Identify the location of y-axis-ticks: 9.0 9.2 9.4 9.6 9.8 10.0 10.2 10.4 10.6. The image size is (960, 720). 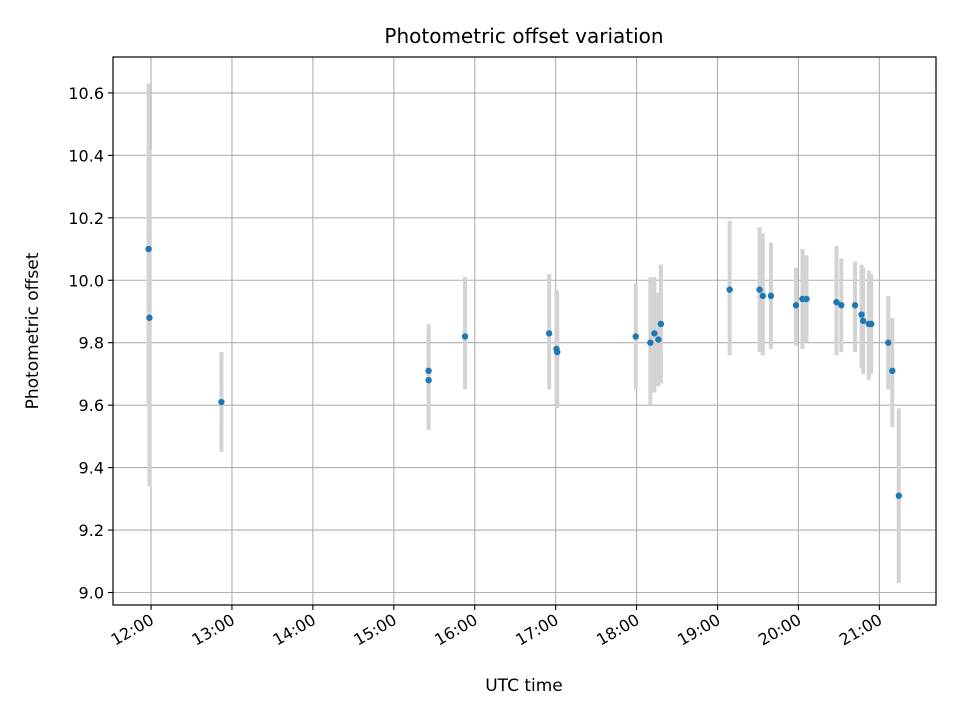
(90, 343).